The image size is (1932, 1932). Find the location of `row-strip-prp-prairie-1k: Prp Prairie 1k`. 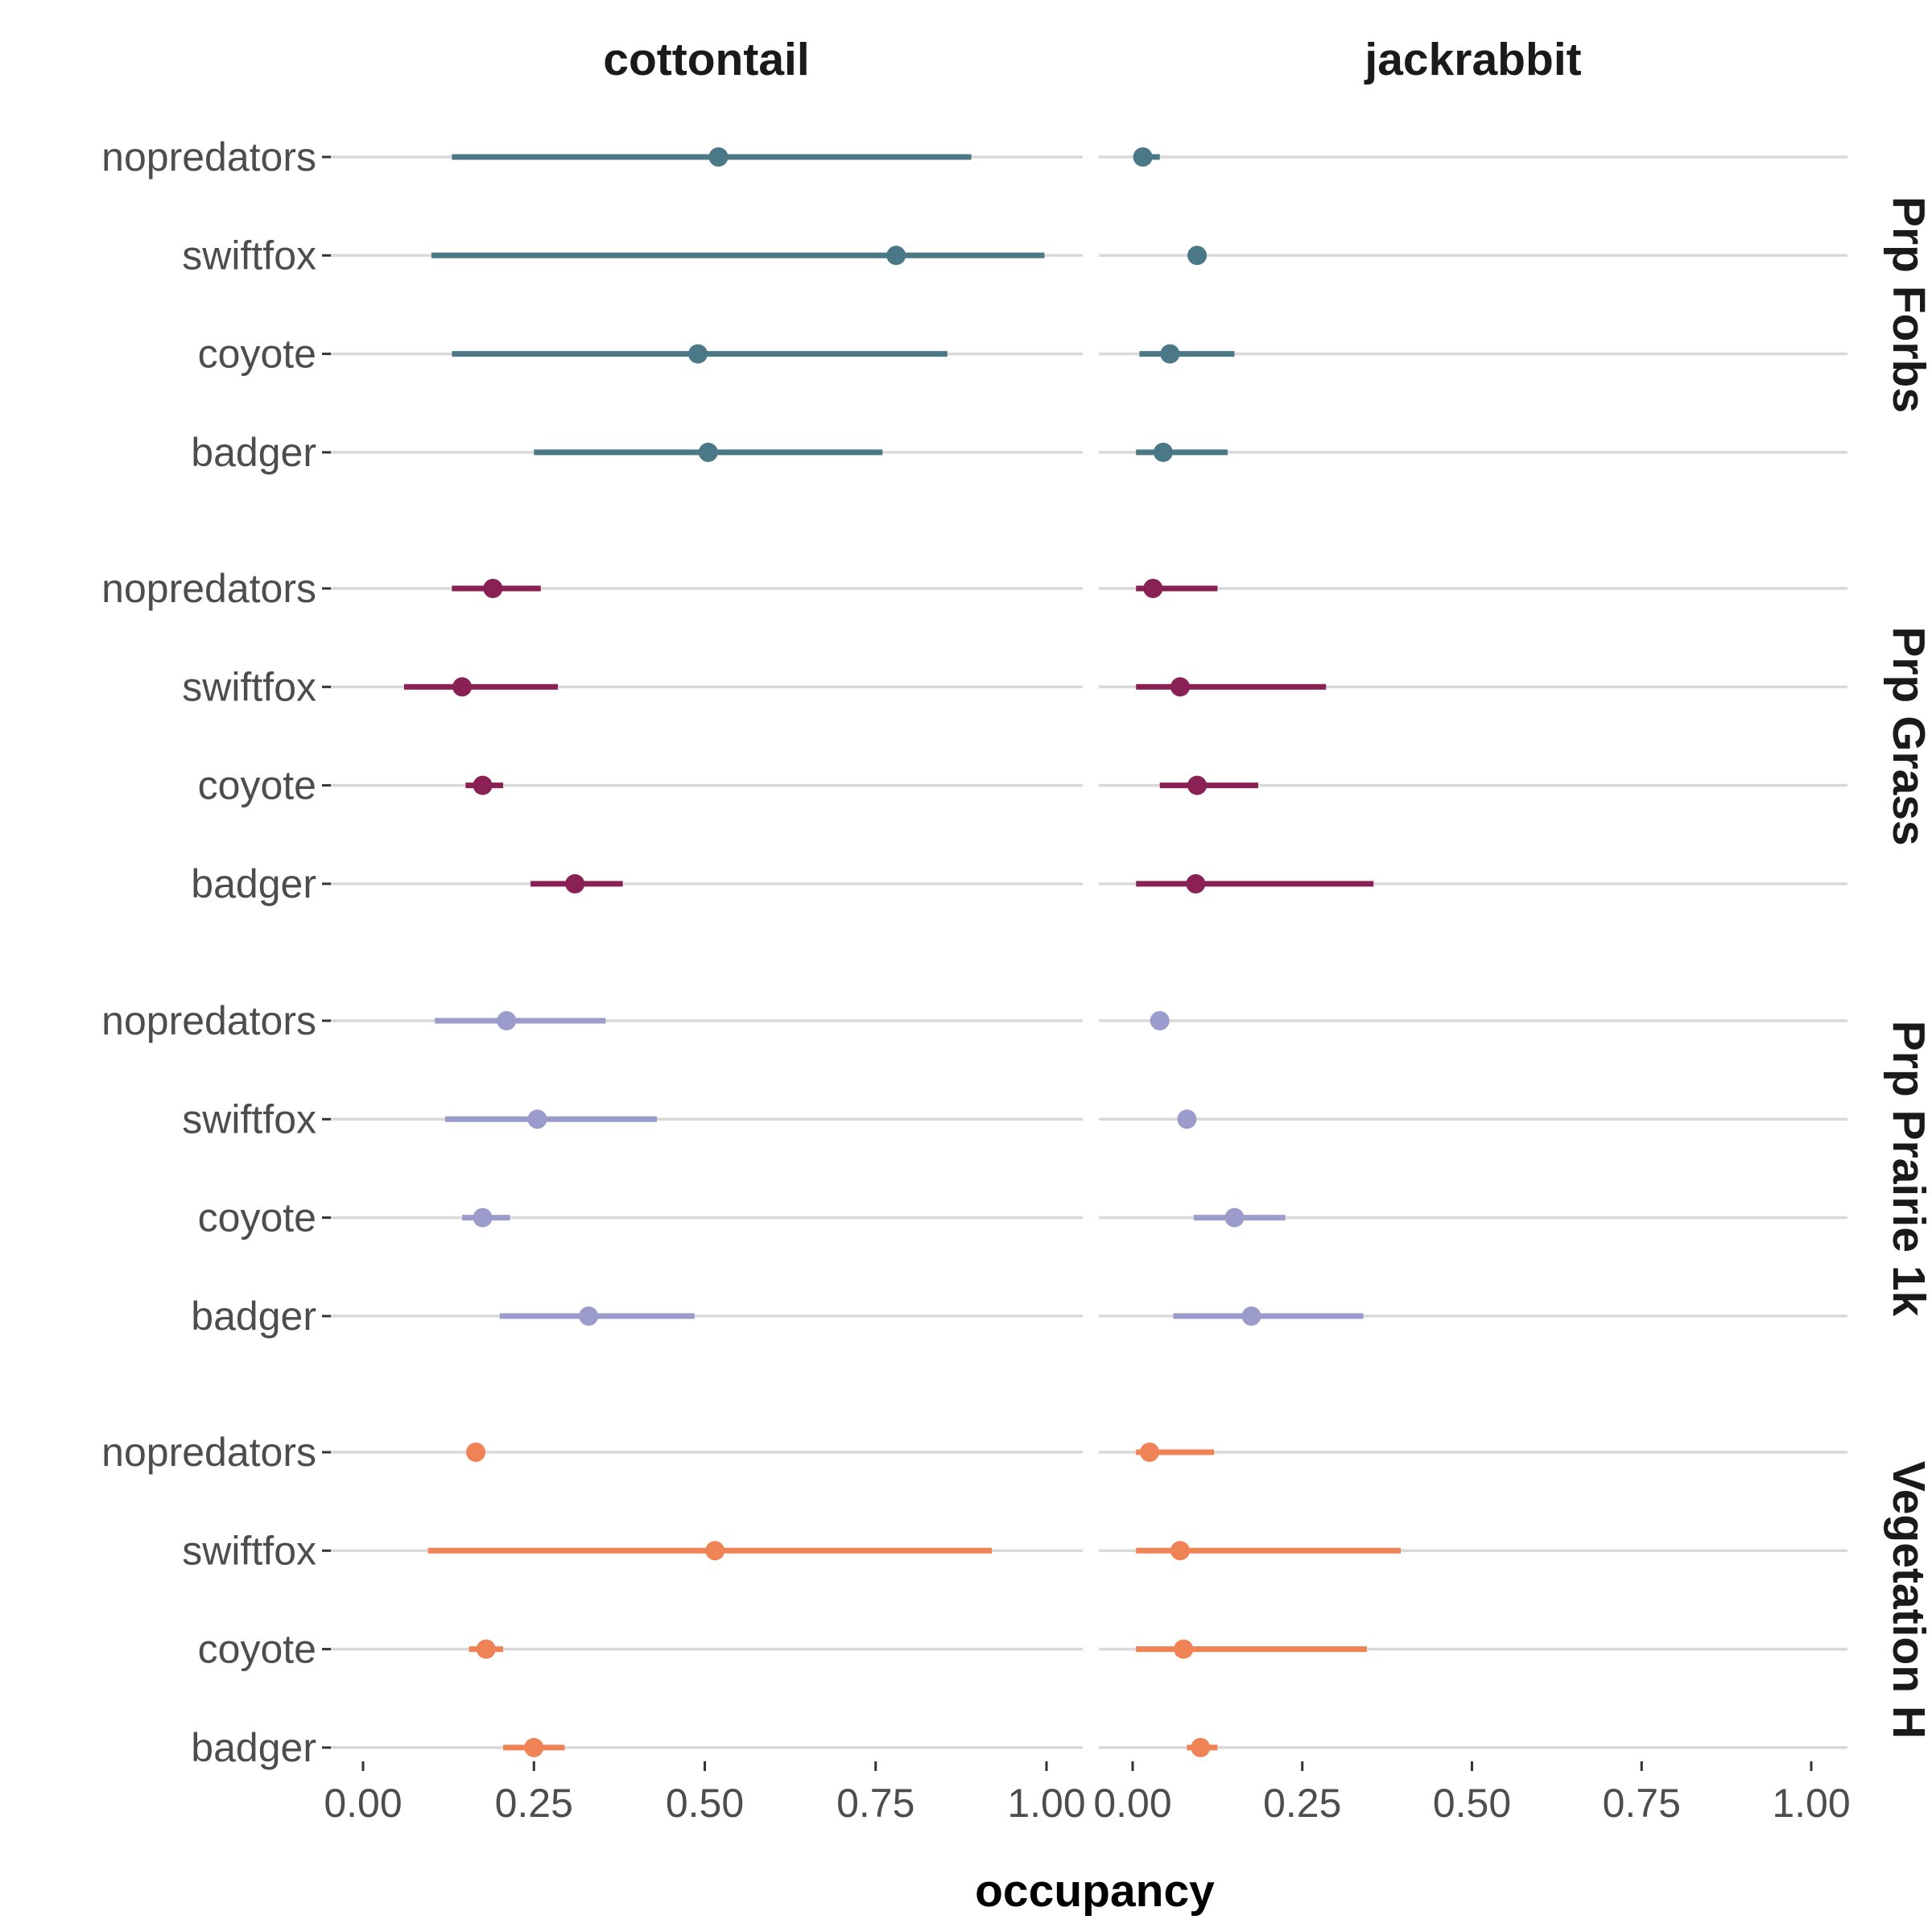

row-strip-prp-prairie-1k: Prp Prairie 1k is located at coordinates (1907, 1169).